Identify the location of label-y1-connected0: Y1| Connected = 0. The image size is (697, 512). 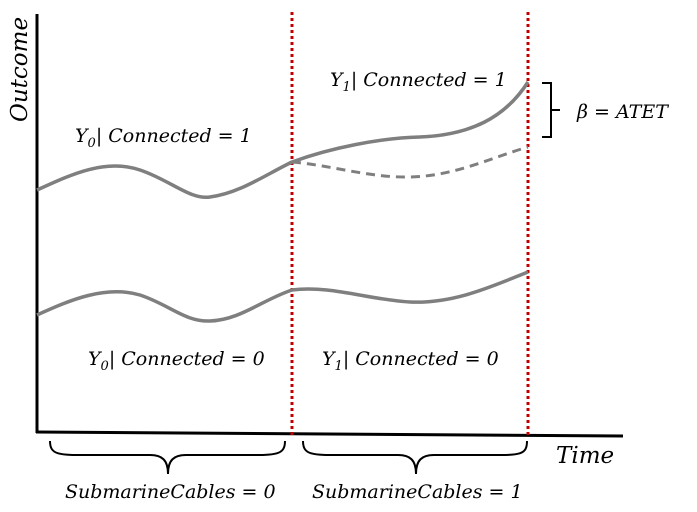
(410, 361).